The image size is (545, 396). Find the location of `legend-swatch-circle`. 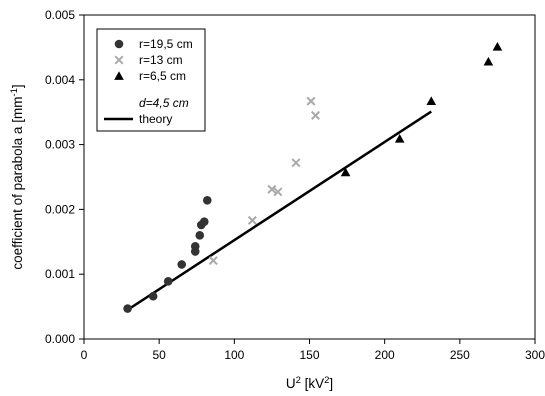

legend-swatch-circle is located at coordinates (119, 44).